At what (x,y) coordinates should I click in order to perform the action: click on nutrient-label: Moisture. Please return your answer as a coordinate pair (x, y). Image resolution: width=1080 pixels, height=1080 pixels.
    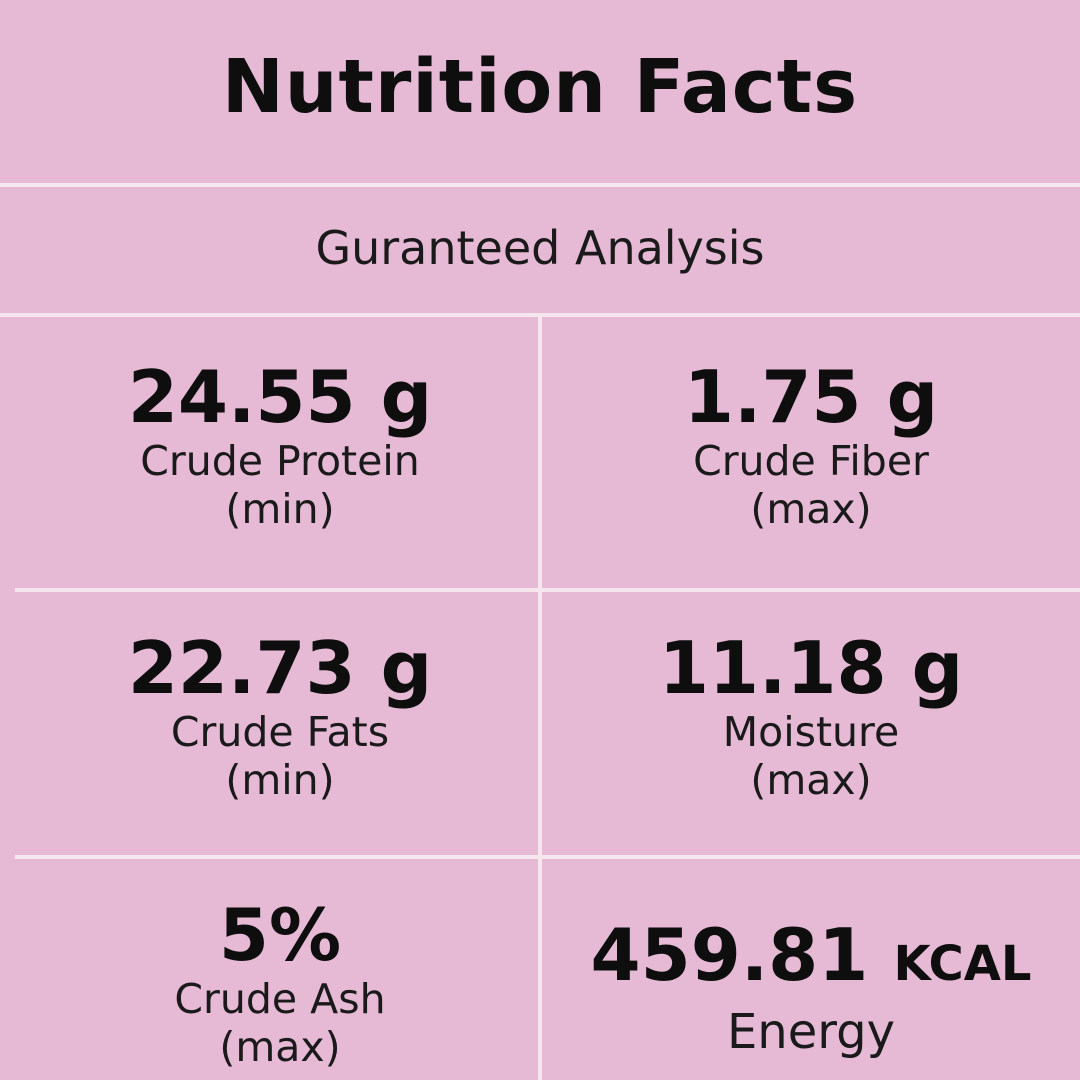
    Looking at the image, I should click on (811, 732).